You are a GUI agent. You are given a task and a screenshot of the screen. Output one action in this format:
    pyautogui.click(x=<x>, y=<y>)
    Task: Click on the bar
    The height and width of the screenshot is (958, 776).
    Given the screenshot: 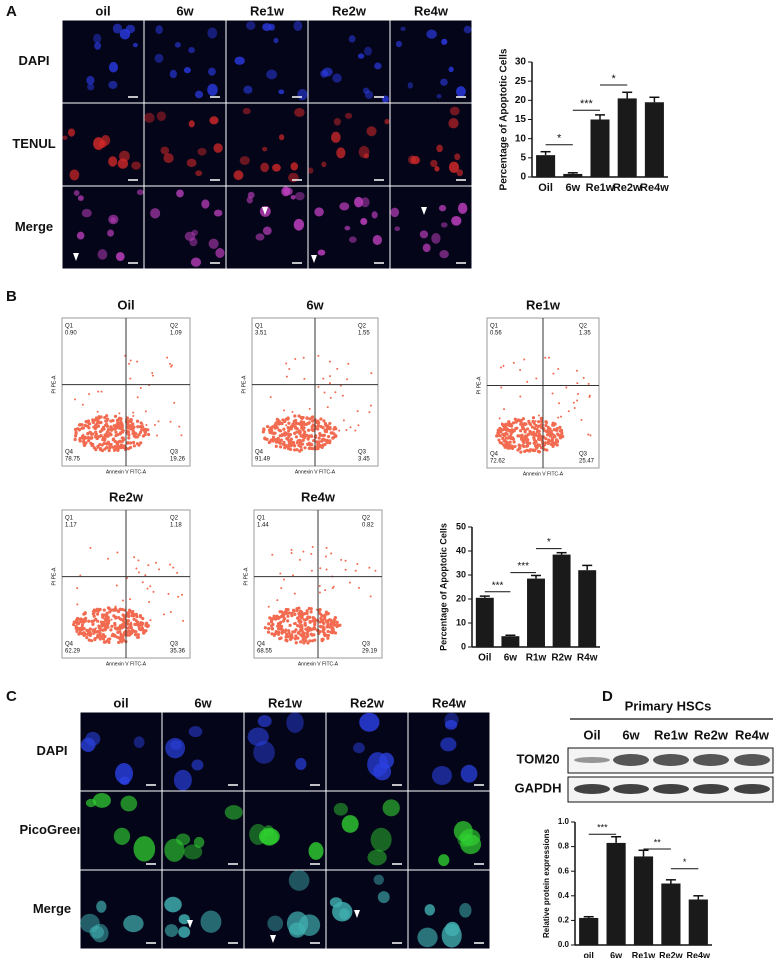 What is the action you would take?
    pyautogui.click(x=587, y=608)
    